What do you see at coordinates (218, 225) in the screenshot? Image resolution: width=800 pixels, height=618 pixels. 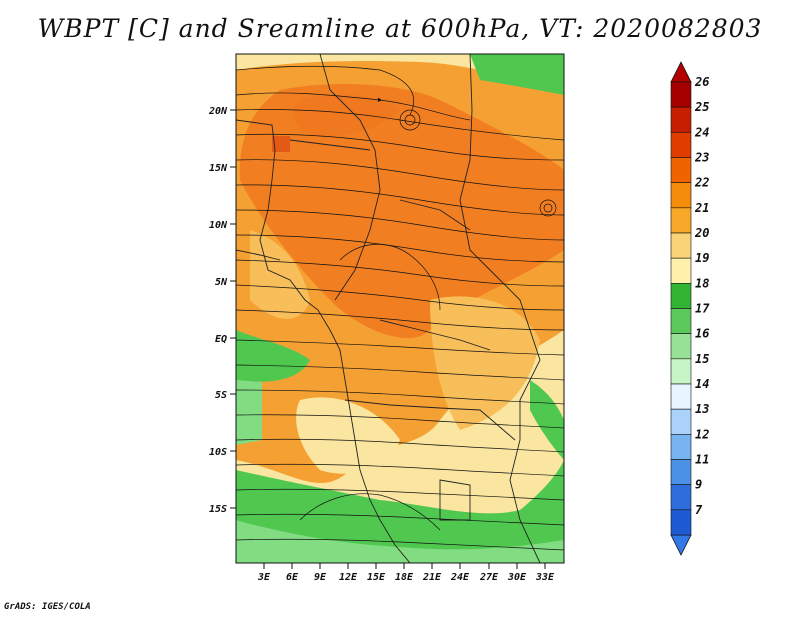 I see `lat-label: 10N` at bounding box center [218, 225].